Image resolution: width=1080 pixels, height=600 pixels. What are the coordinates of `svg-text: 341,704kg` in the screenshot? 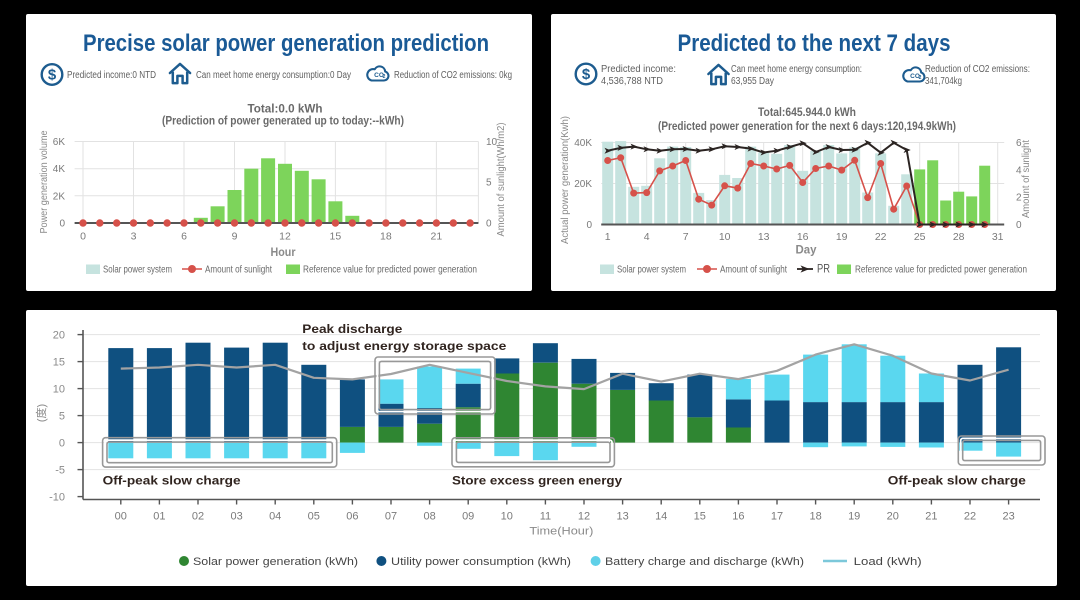 It's located at (943, 81).